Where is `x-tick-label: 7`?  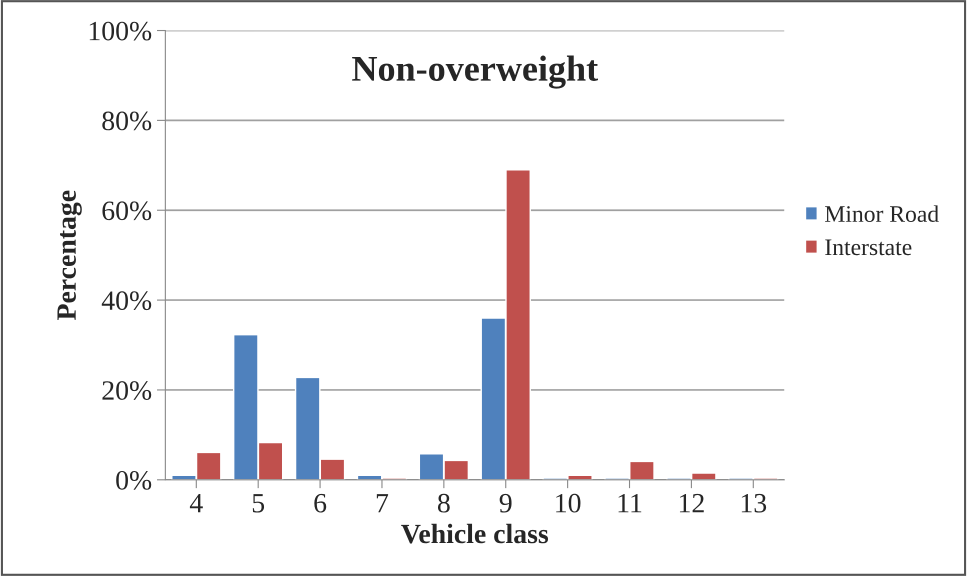 x-tick-label: 7 is located at coordinates (382, 503).